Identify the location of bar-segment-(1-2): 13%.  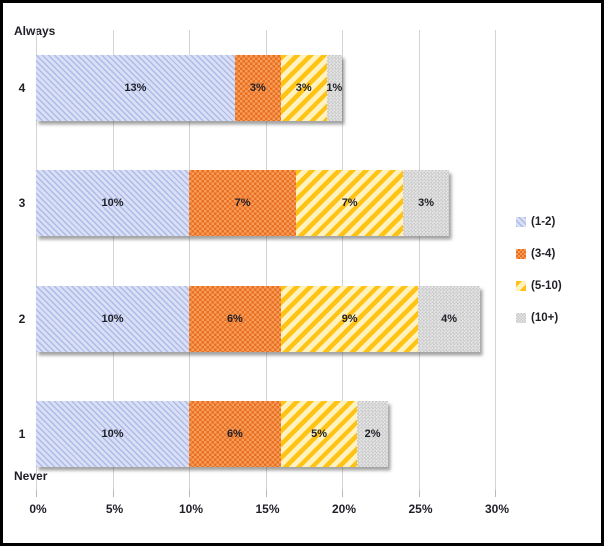
(135, 87).